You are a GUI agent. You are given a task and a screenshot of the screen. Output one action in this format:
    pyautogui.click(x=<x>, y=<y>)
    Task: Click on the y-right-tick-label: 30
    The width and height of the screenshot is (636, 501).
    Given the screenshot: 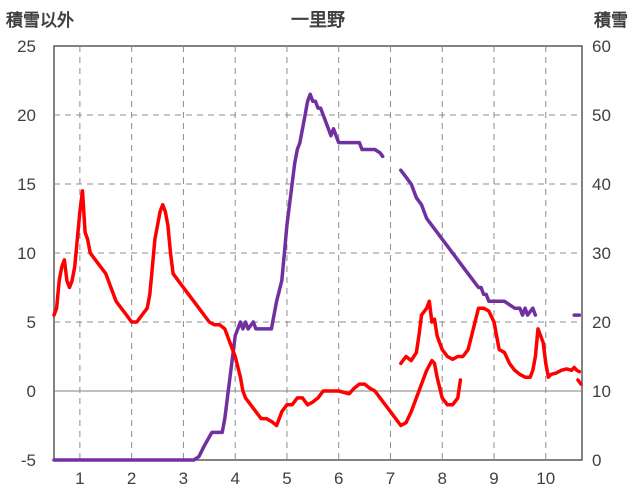 What is the action you would take?
    pyautogui.click(x=601, y=253)
    